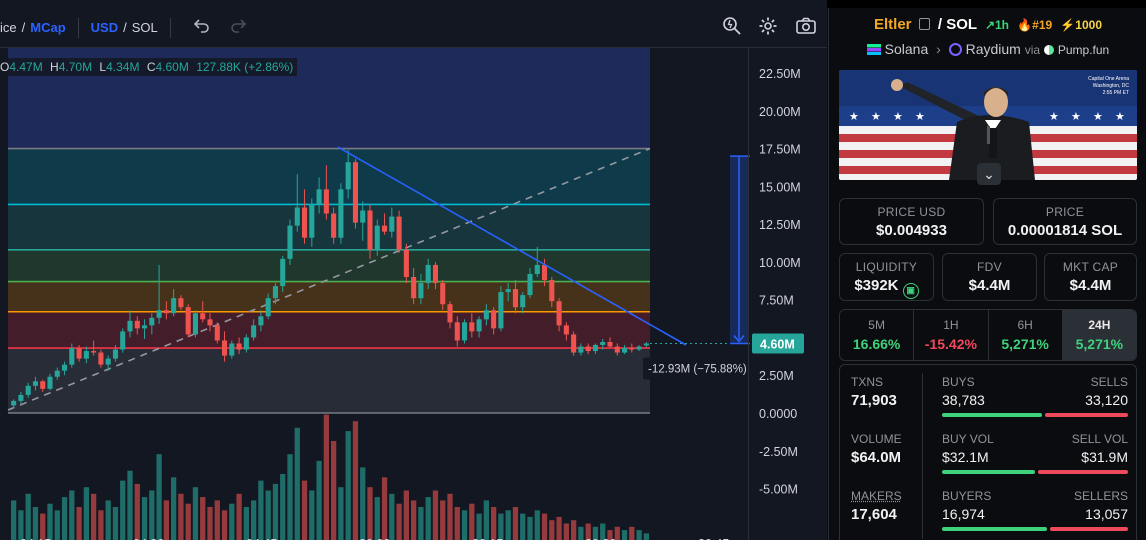 The height and width of the screenshot is (540, 1146). Describe the element at coordinates (1049, 50) in the screenshot. I see `pill-icon` at that location.